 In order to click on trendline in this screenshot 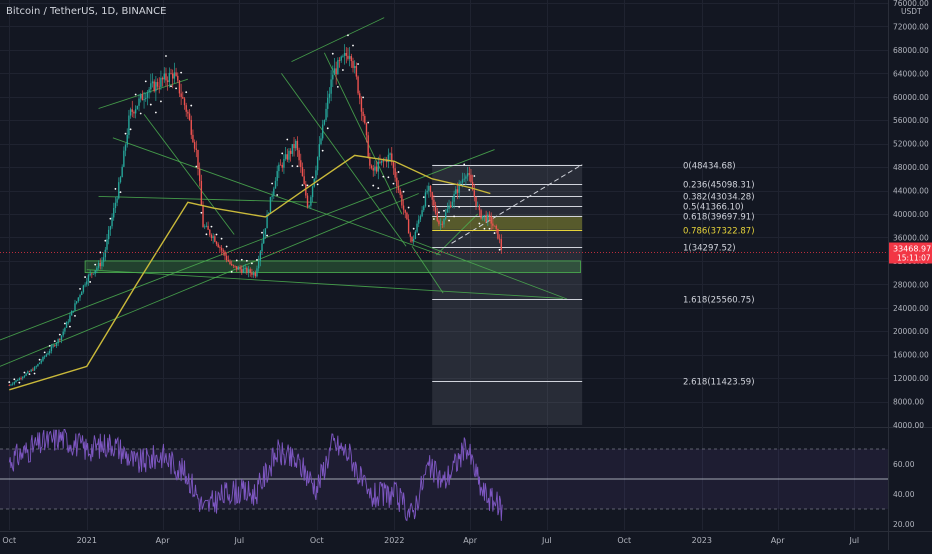, I will do `click(363, 133)`.